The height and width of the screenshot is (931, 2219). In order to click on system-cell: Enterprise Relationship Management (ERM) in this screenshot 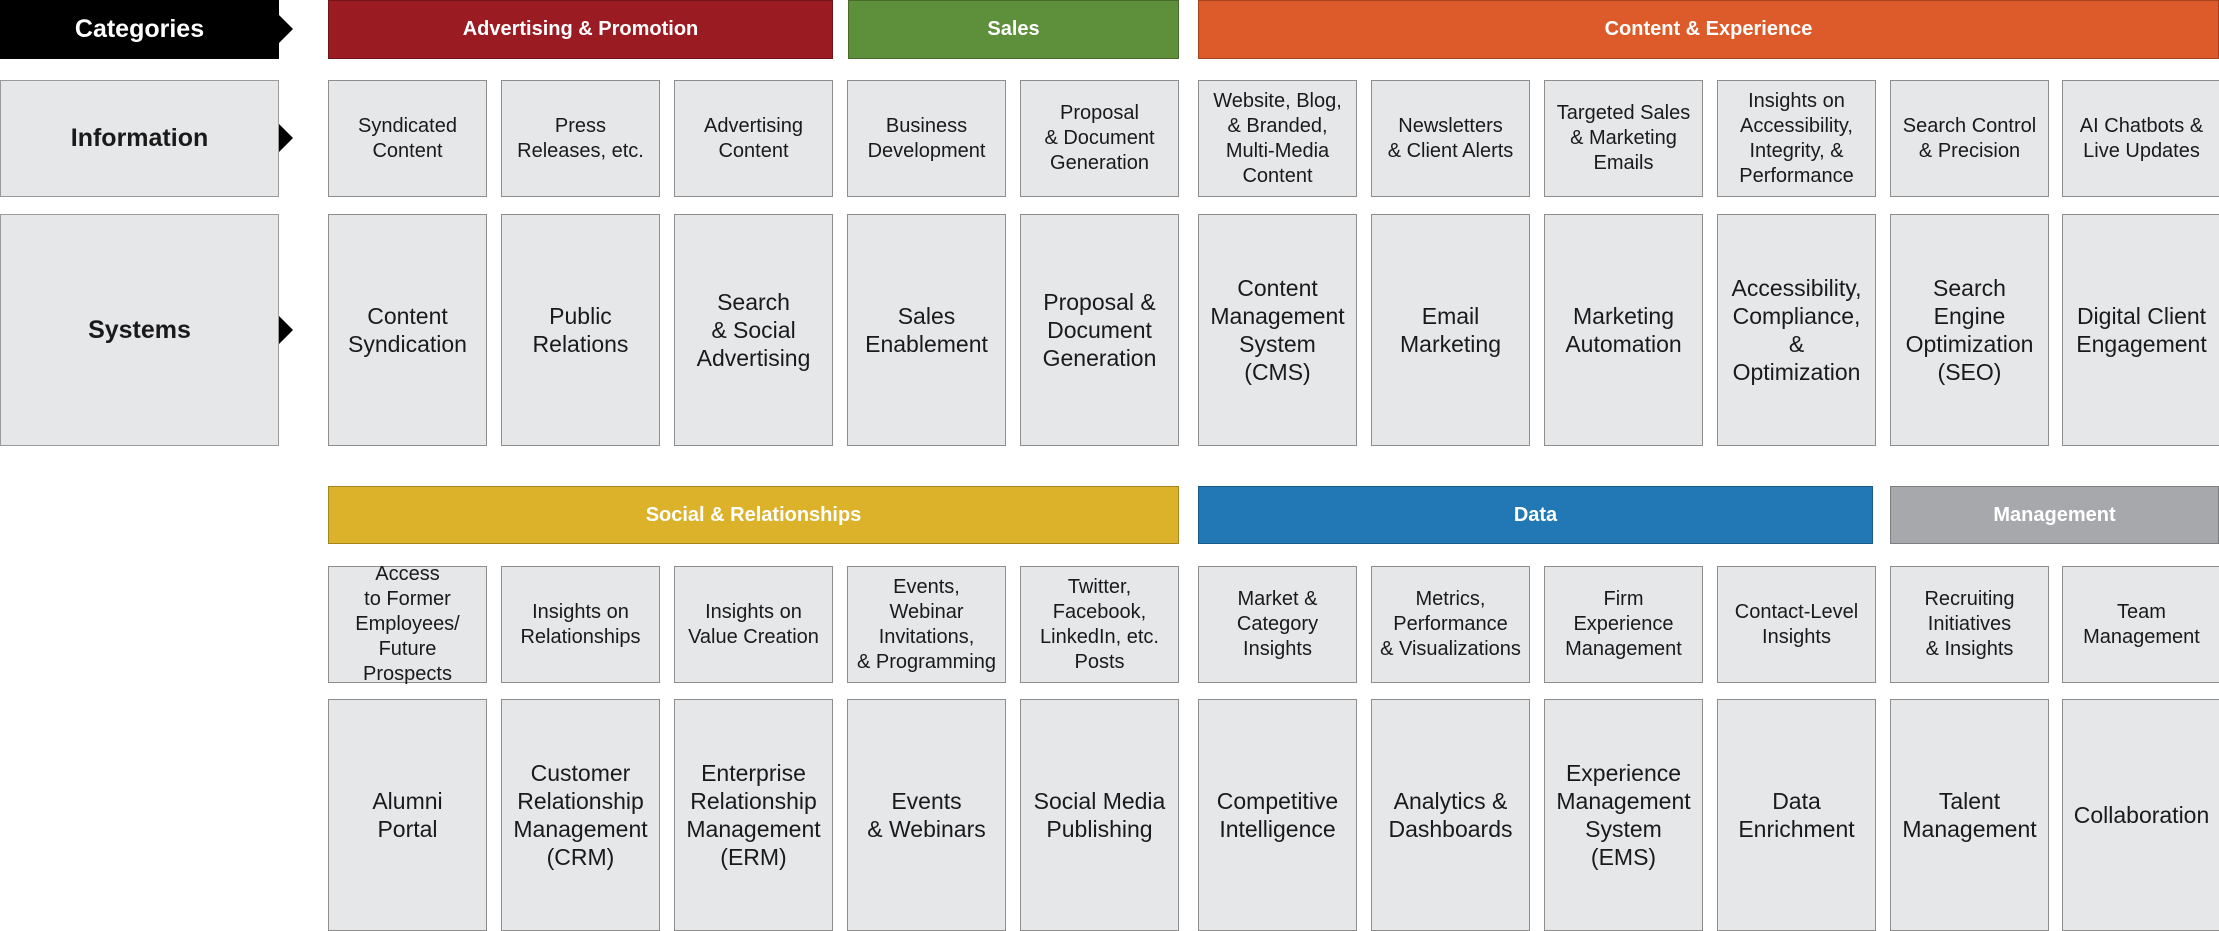, I will do `click(753, 815)`.